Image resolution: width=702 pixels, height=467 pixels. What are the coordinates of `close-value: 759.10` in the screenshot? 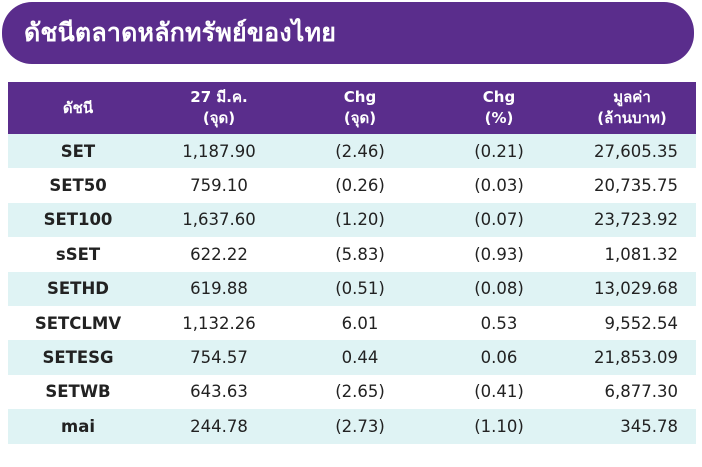 It's located at (219, 185).